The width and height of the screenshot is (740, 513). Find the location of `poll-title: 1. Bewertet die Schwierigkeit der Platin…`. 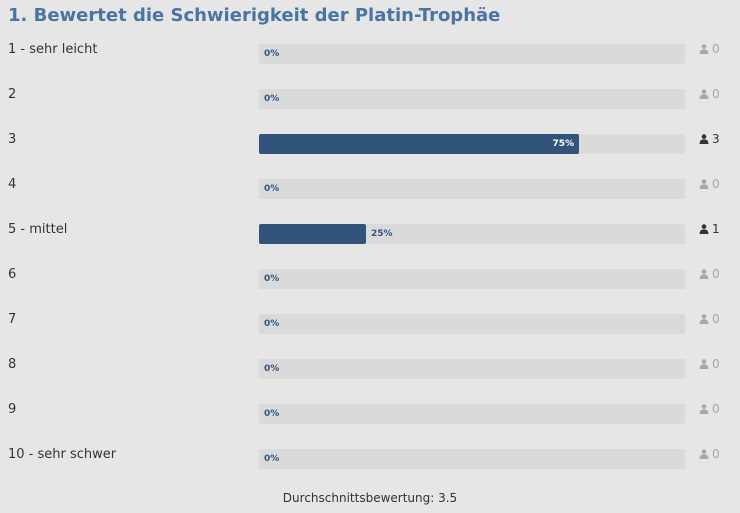

poll-title: 1. Bewertet die Schwierigkeit der Platin… is located at coordinates (254, 15).